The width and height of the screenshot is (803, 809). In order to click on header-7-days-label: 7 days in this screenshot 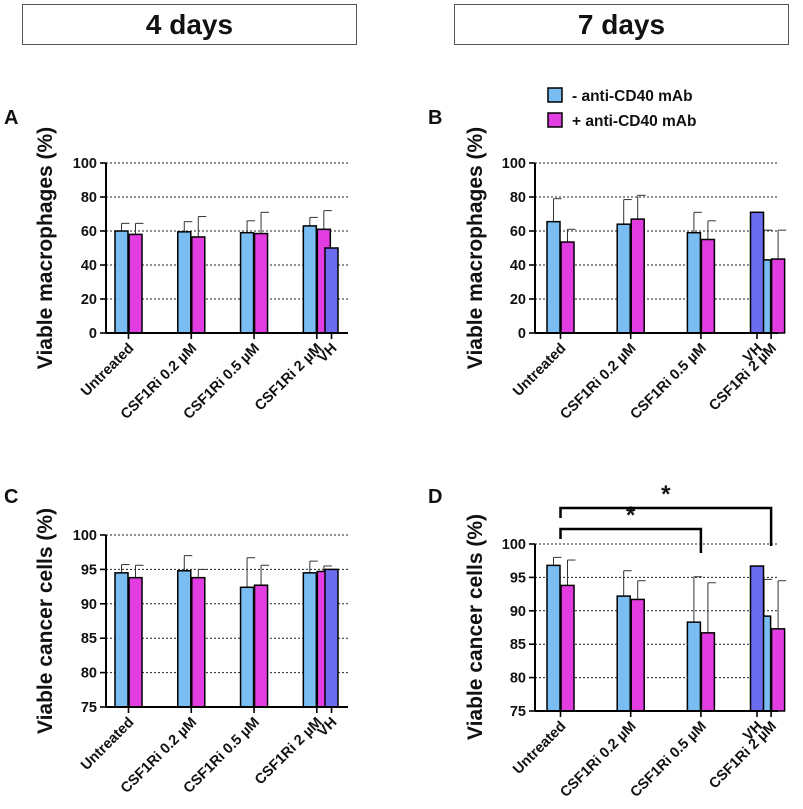, I will do `click(621, 24)`.